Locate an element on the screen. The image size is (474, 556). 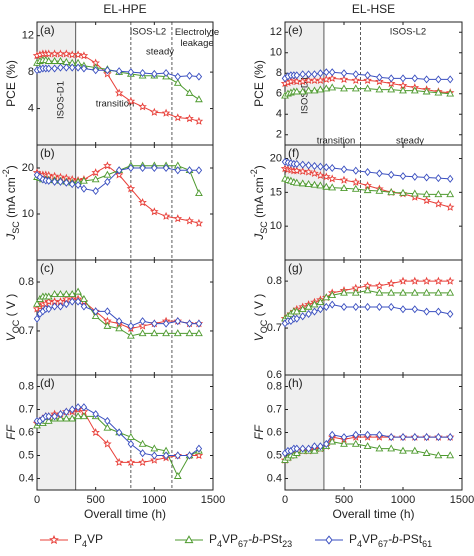
y-label-part: V is located at coordinates (259, 336).